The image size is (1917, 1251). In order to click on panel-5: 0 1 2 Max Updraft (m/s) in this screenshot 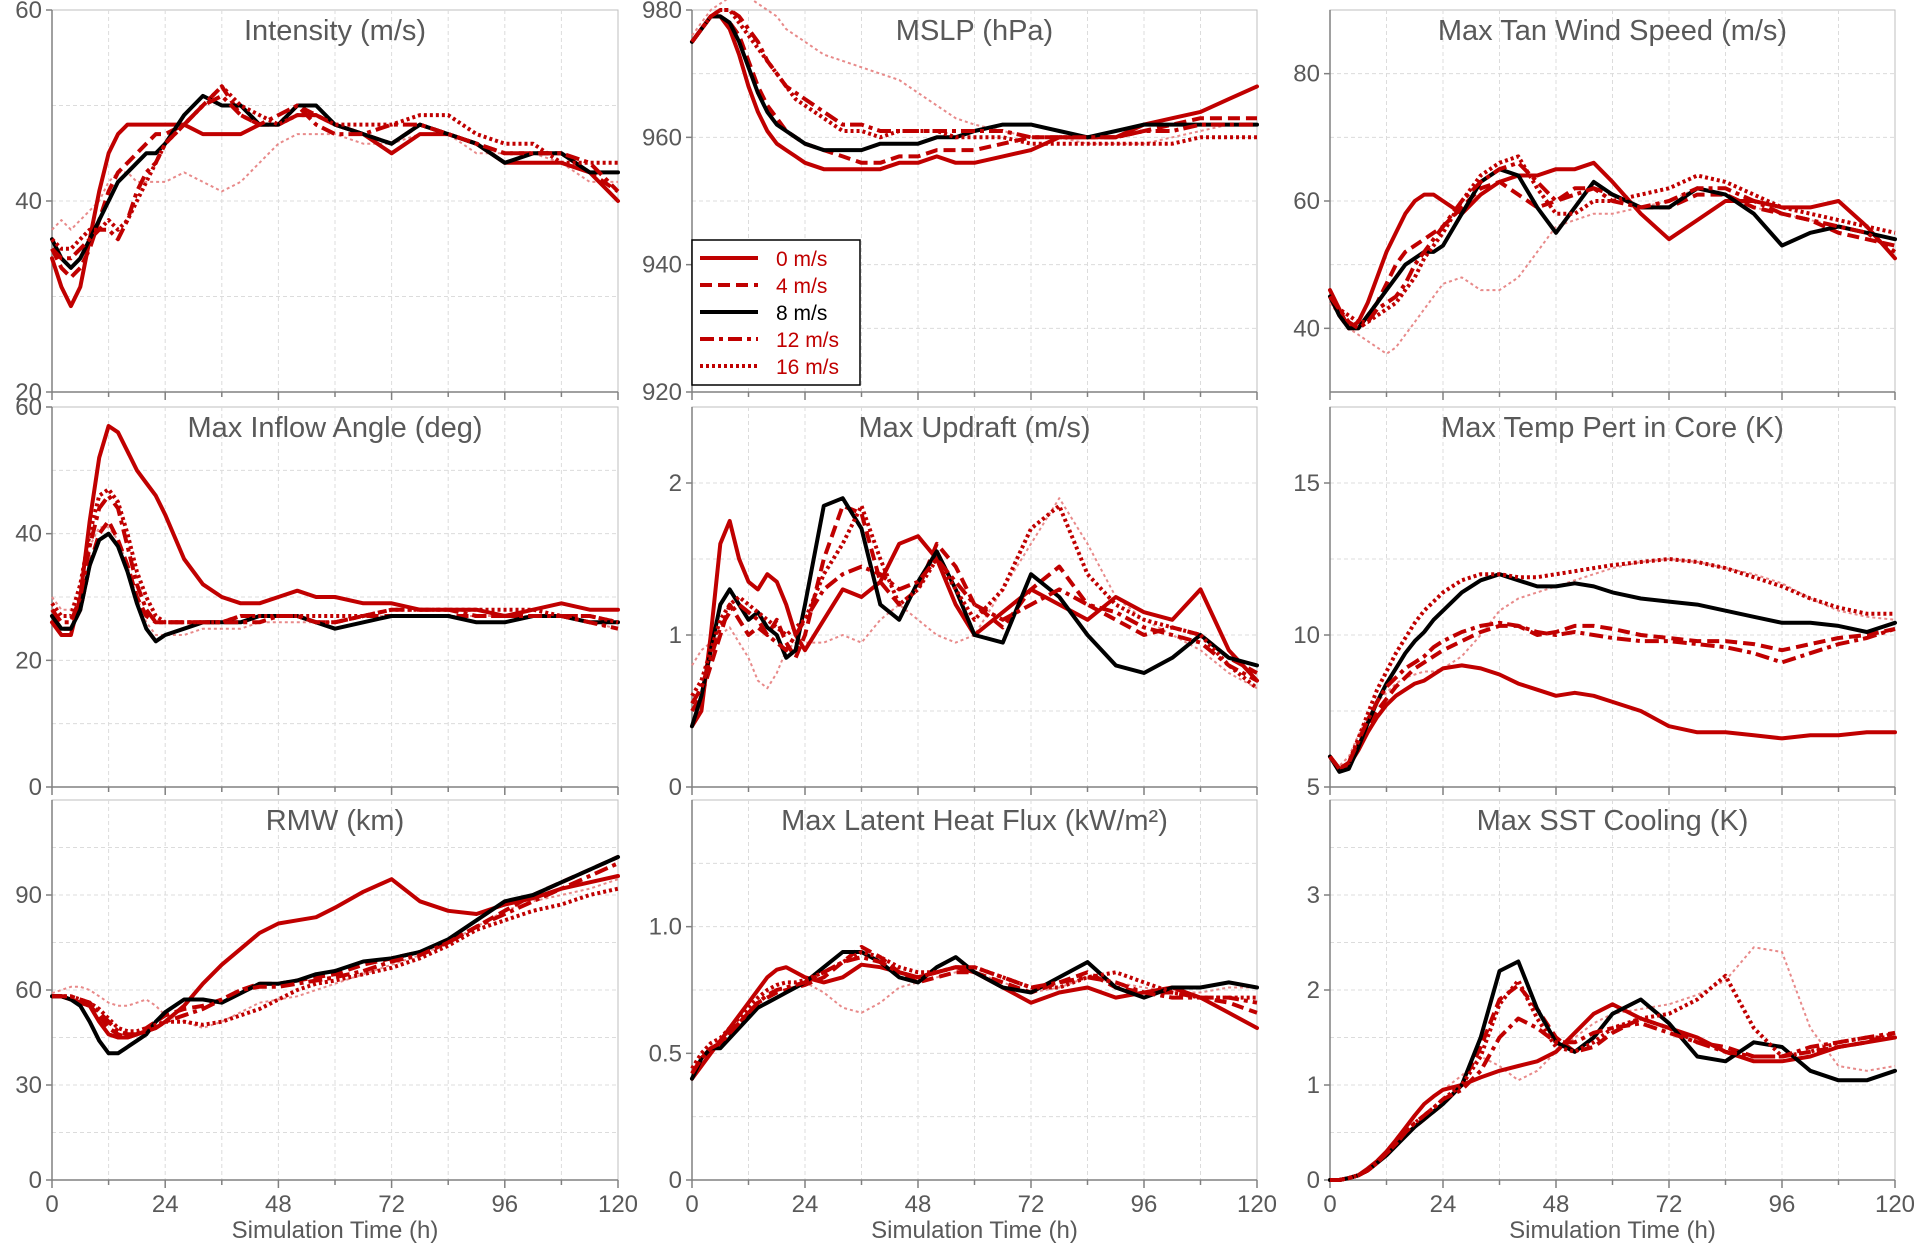, I will do `click(964, 603)`.